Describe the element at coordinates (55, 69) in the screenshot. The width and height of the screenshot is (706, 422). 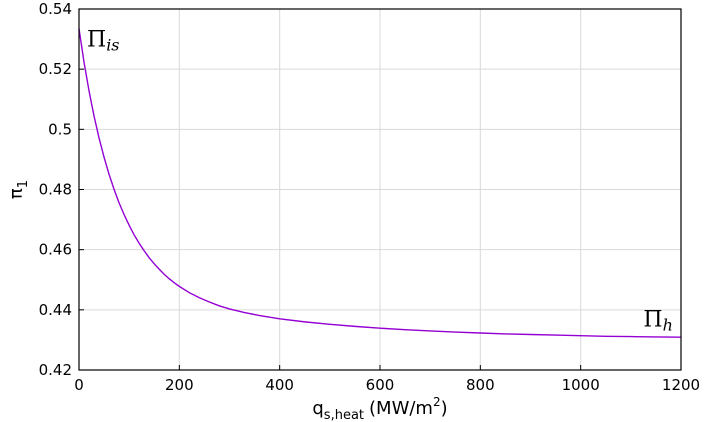
I see `y-tick-label: 0.52` at that location.